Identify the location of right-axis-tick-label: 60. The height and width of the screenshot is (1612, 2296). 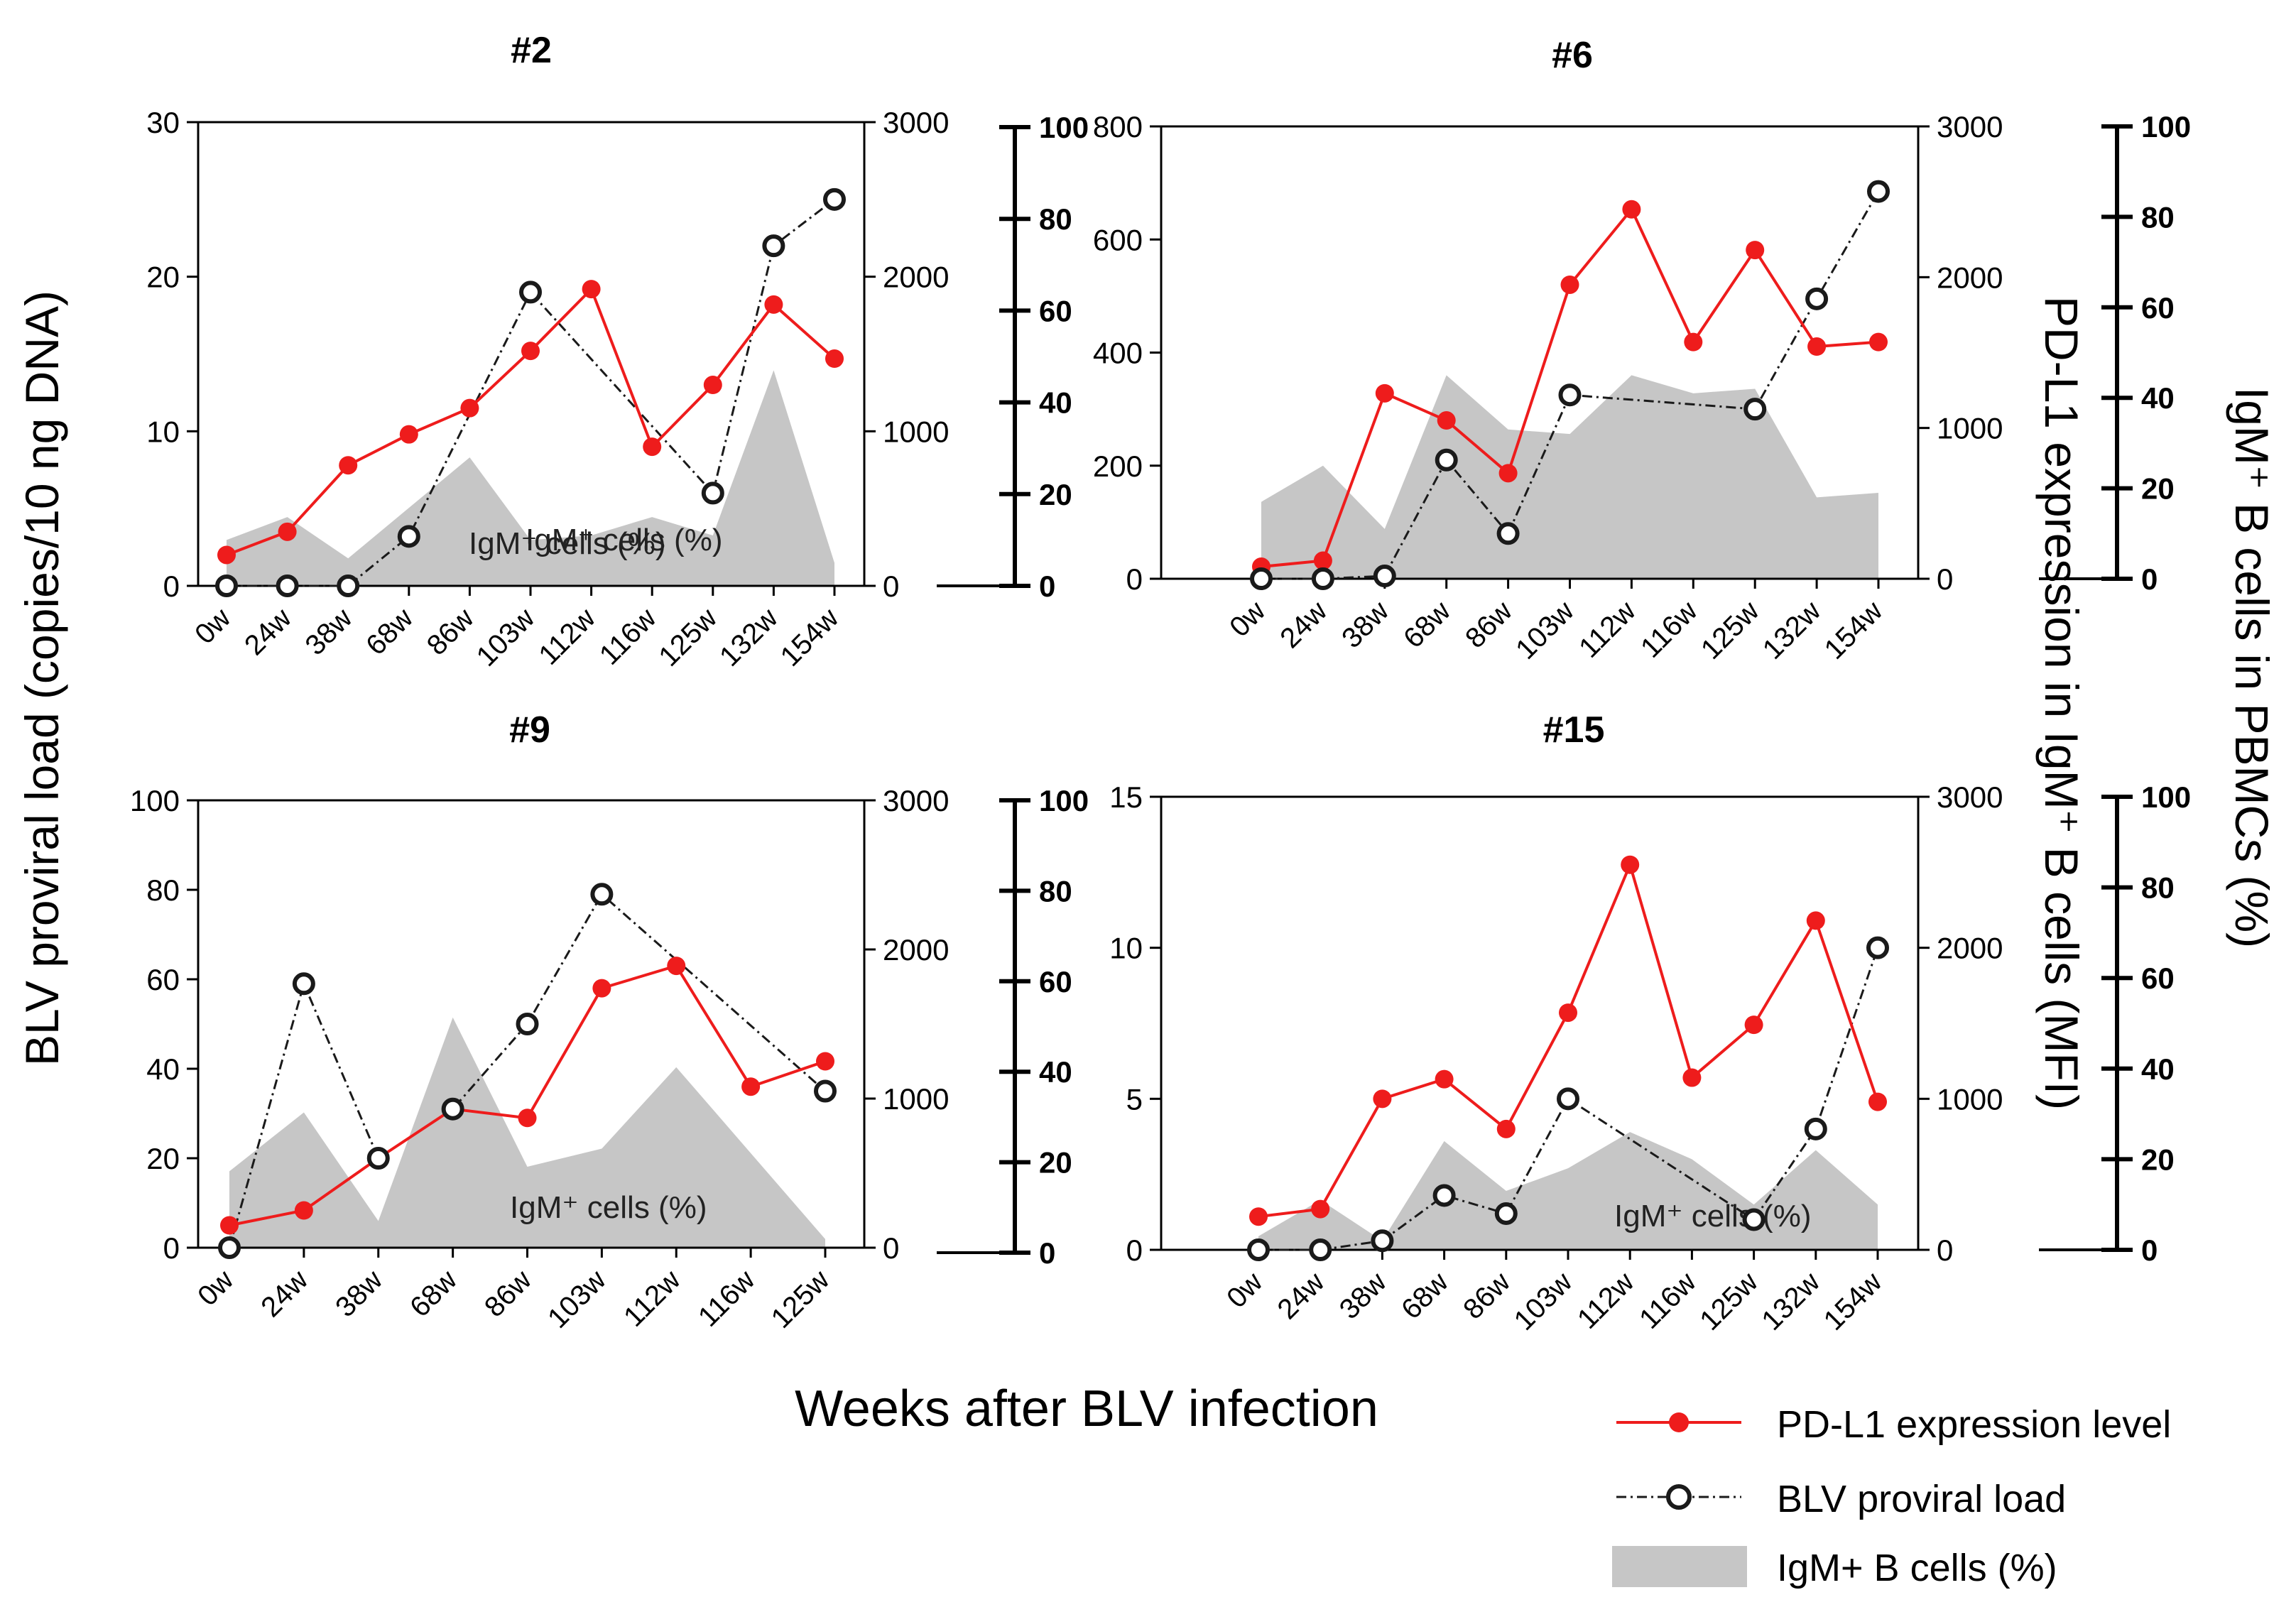
(2158, 978).